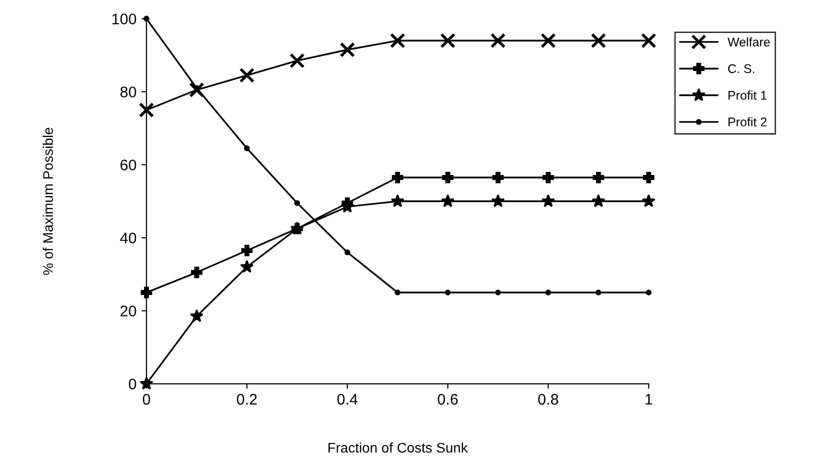 This screenshot has width=837, height=468. I want to click on x-tick-label: 0.4, so click(347, 399).